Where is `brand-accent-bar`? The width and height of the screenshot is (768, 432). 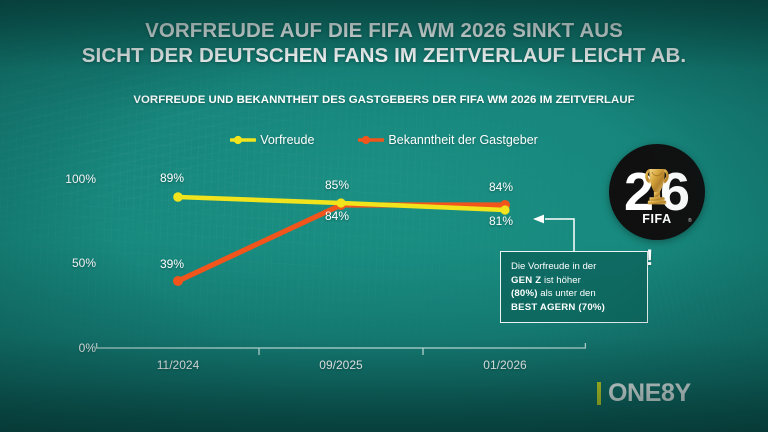
brand-accent-bar is located at coordinates (599, 393).